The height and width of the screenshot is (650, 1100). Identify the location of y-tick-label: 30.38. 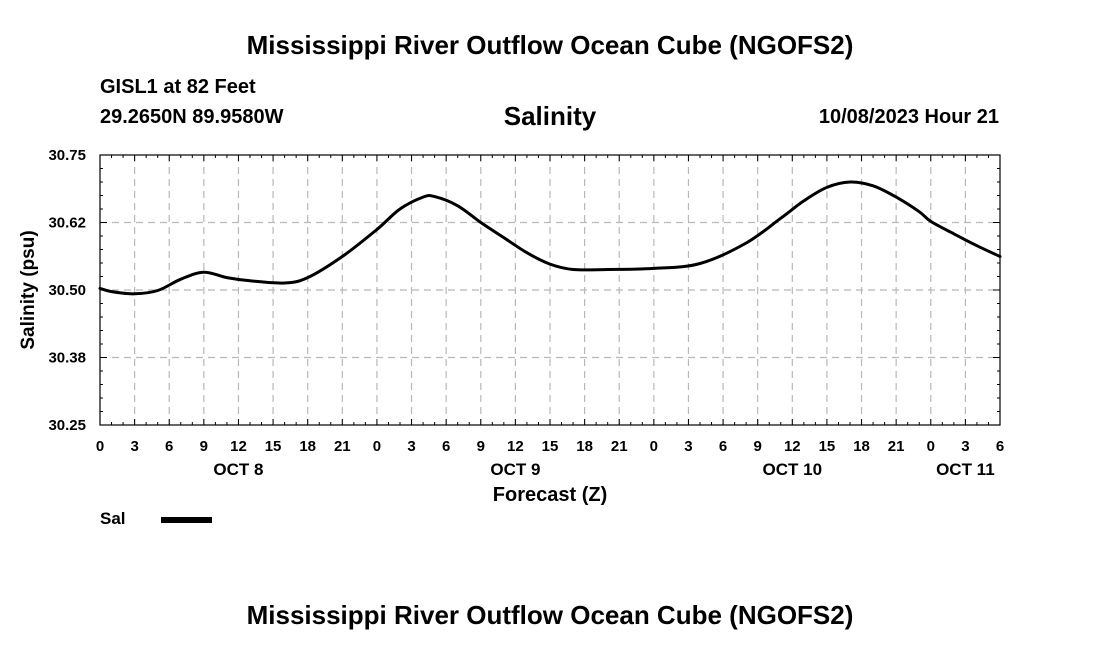
(67, 358).